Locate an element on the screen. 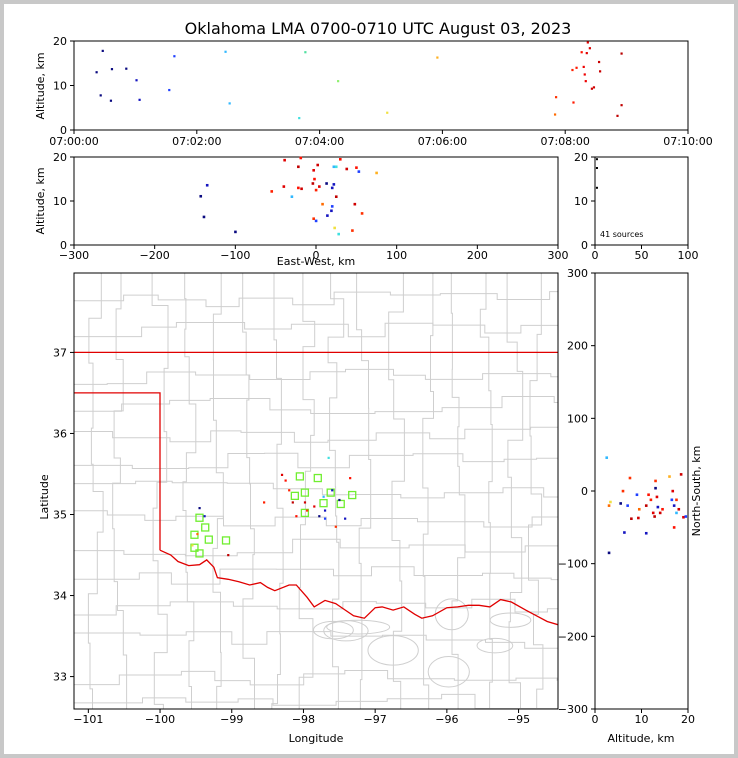  y-tick-label: 200 is located at coordinates (577, 346).